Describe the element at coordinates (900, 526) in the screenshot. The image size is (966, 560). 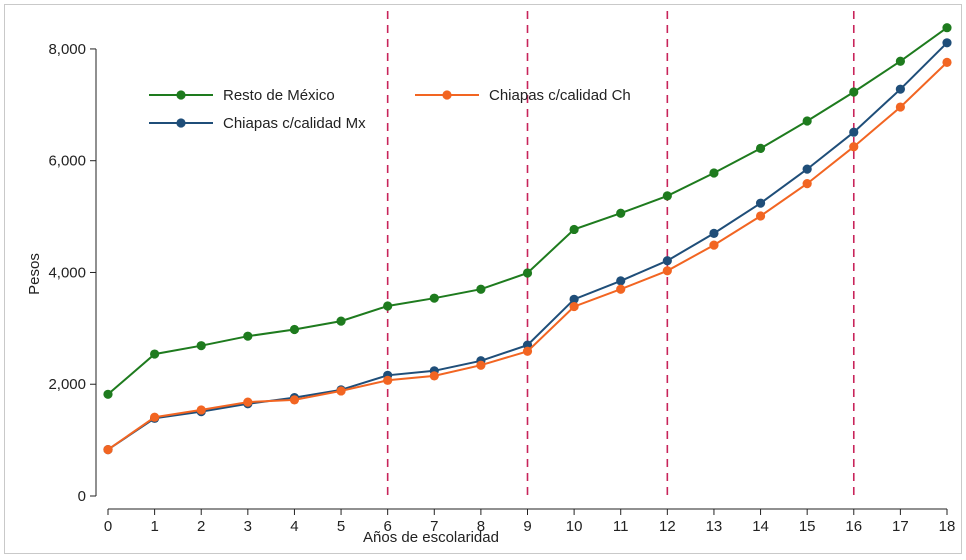
I see `x-tick-label: 17` at that location.